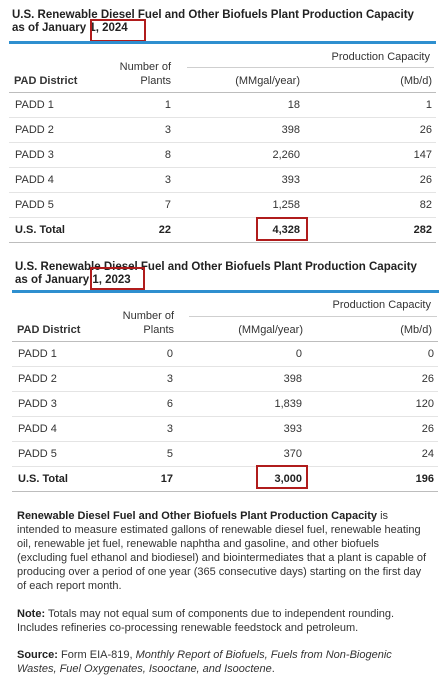 Image resolution: width=443 pixels, height=685 pixels. What do you see at coordinates (286, 230) in the screenshot?
I see `total-mmgal: 4,328` at bounding box center [286, 230].